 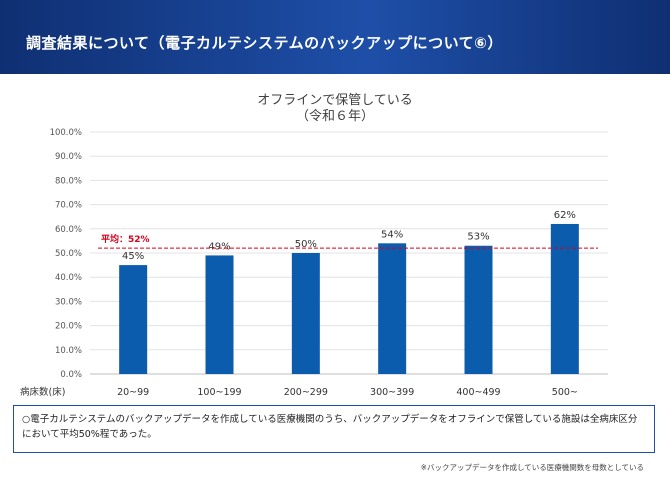 What do you see at coordinates (68, 230) in the screenshot?
I see `y-tick-label: 60.0%` at bounding box center [68, 230].